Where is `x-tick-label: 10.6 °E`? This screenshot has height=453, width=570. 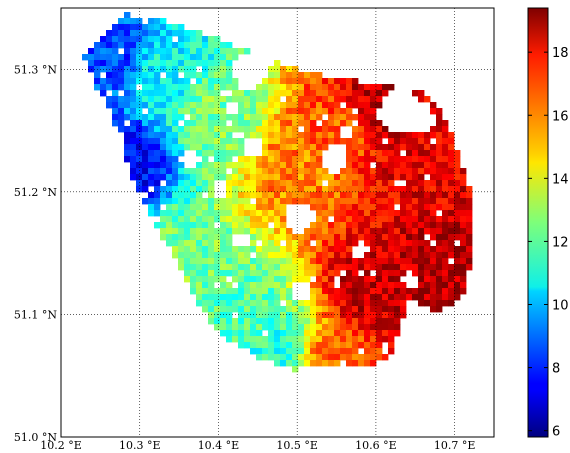
x-tick-label: 10.6 °E is located at coordinates (376, 445).